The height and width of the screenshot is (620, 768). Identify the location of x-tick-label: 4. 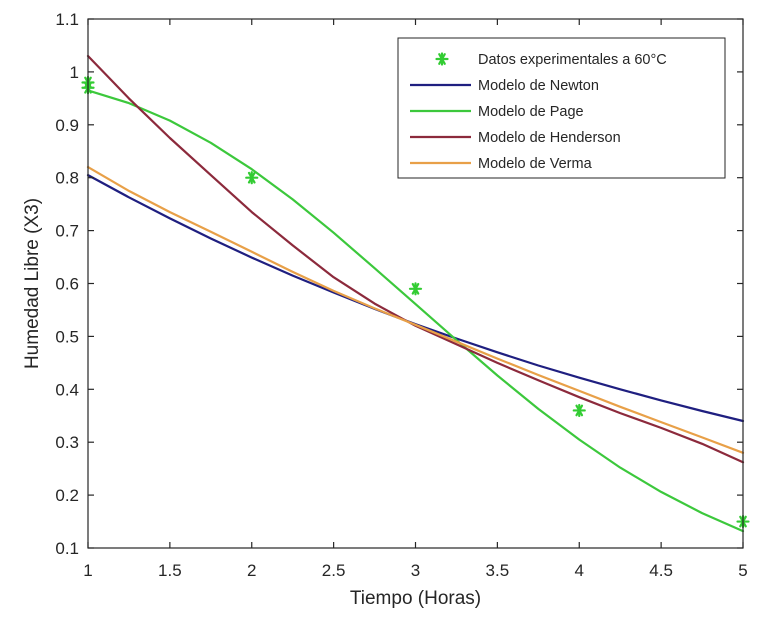
(579, 570).